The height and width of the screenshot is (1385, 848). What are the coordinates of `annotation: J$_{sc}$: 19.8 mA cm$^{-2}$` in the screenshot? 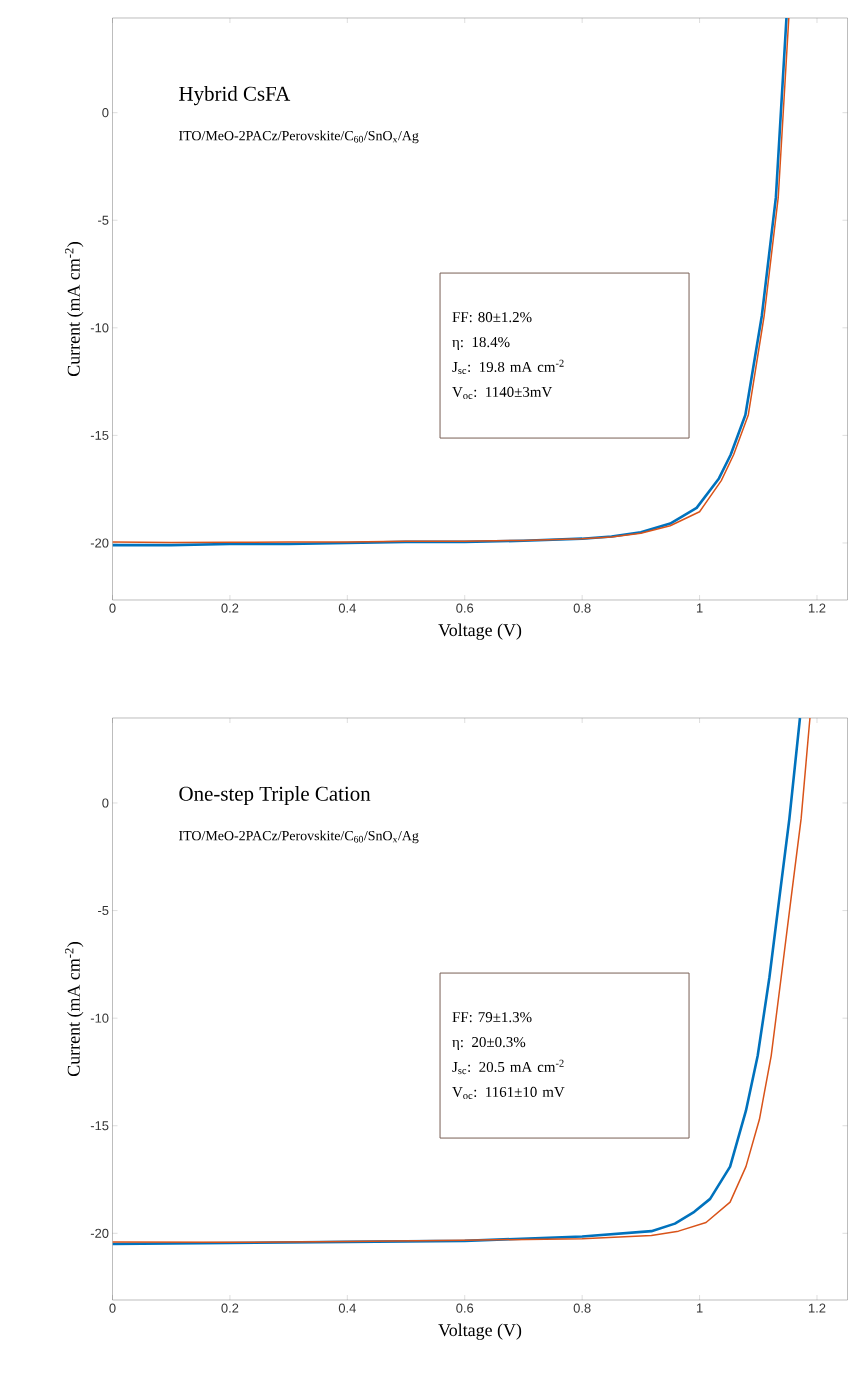 It's located at (508, 367).